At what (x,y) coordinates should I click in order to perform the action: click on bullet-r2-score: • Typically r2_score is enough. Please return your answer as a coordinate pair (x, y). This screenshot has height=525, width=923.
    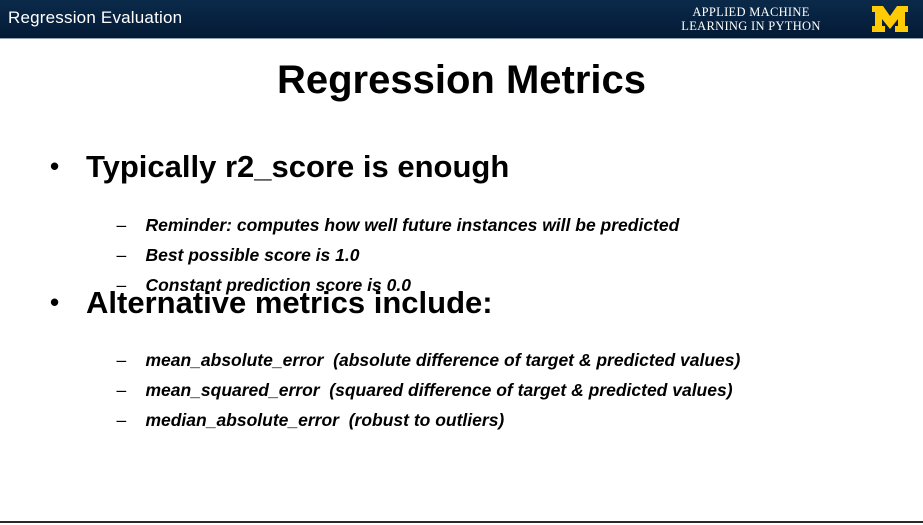
    Looking at the image, I should click on (279, 167).